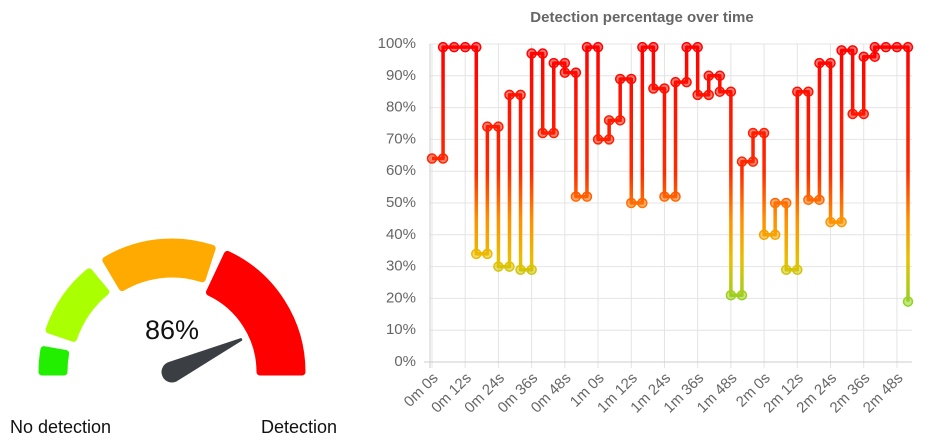 The image size is (935, 442). Describe the element at coordinates (401, 234) in the screenshot. I see `y-tick-label: 40%` at that location.